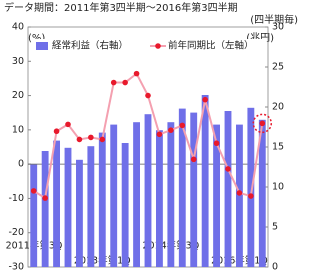  I want to click on legend-label: 経常利益（右軸）, so click(90, 46).